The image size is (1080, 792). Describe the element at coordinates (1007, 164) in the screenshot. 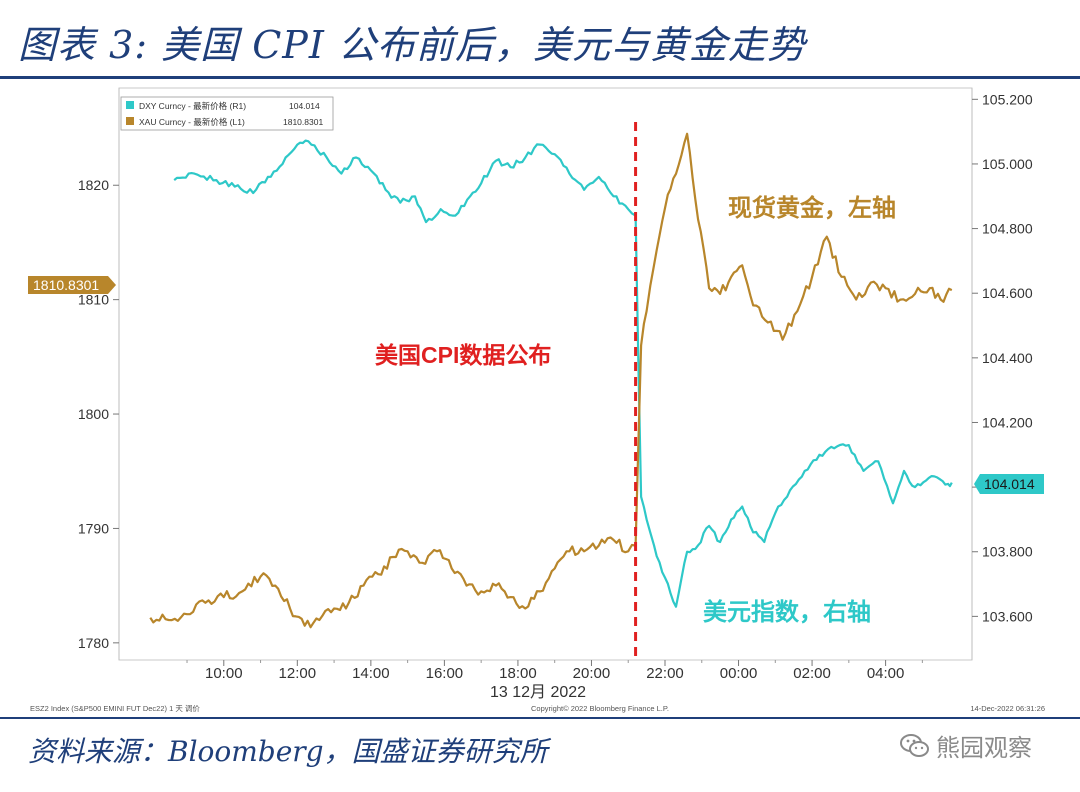

I see `right-tick-label: 105.000` at that location.